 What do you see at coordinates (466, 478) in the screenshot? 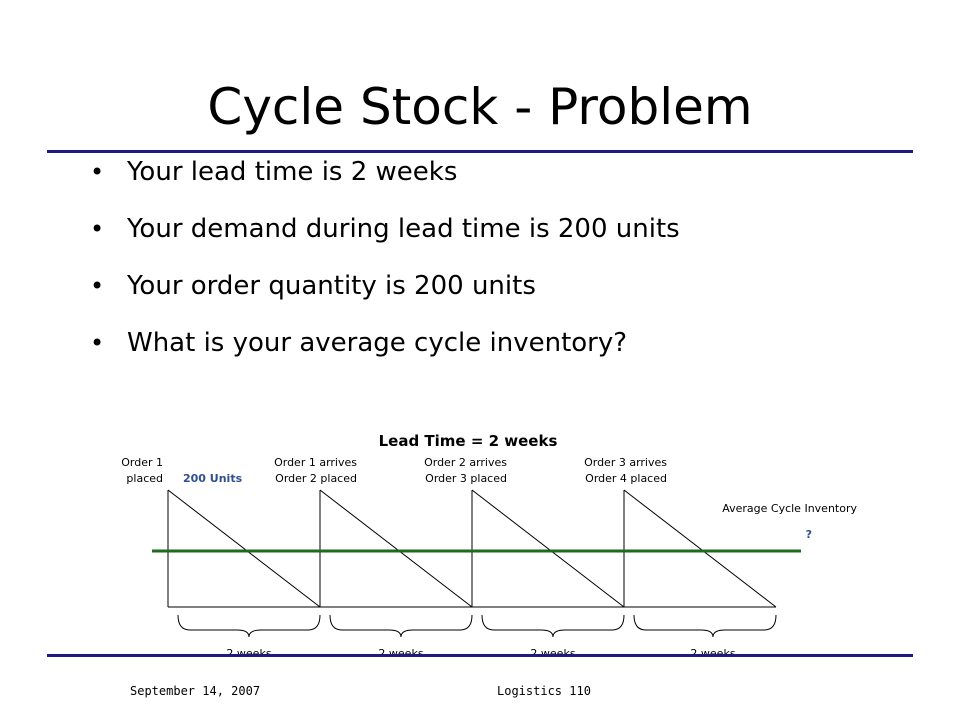
I see `event3-label-line2: Order 3 placed` at bounding box center [466, 478].